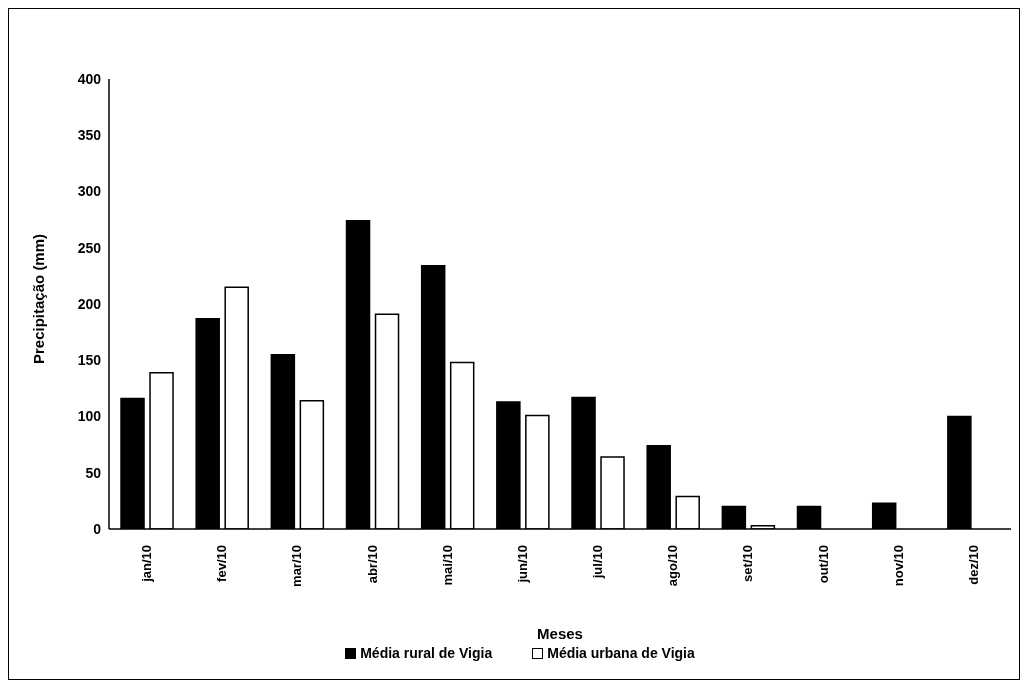 This screenshot has width=1031, height=689. I want to click on y-tick-label: 350, so click(89, 135).